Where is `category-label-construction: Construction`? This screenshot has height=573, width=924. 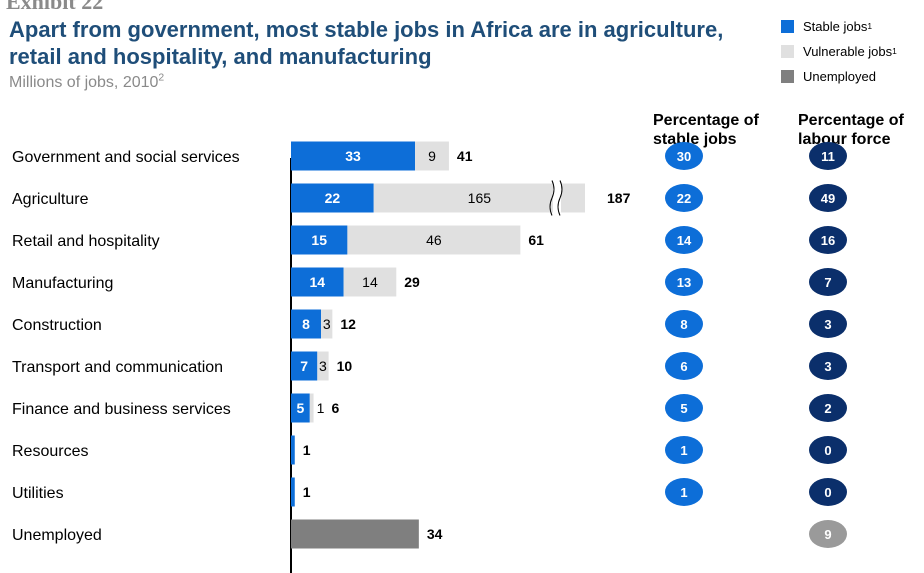
category-label-construction: Construction is located at coordinates (57, 325).